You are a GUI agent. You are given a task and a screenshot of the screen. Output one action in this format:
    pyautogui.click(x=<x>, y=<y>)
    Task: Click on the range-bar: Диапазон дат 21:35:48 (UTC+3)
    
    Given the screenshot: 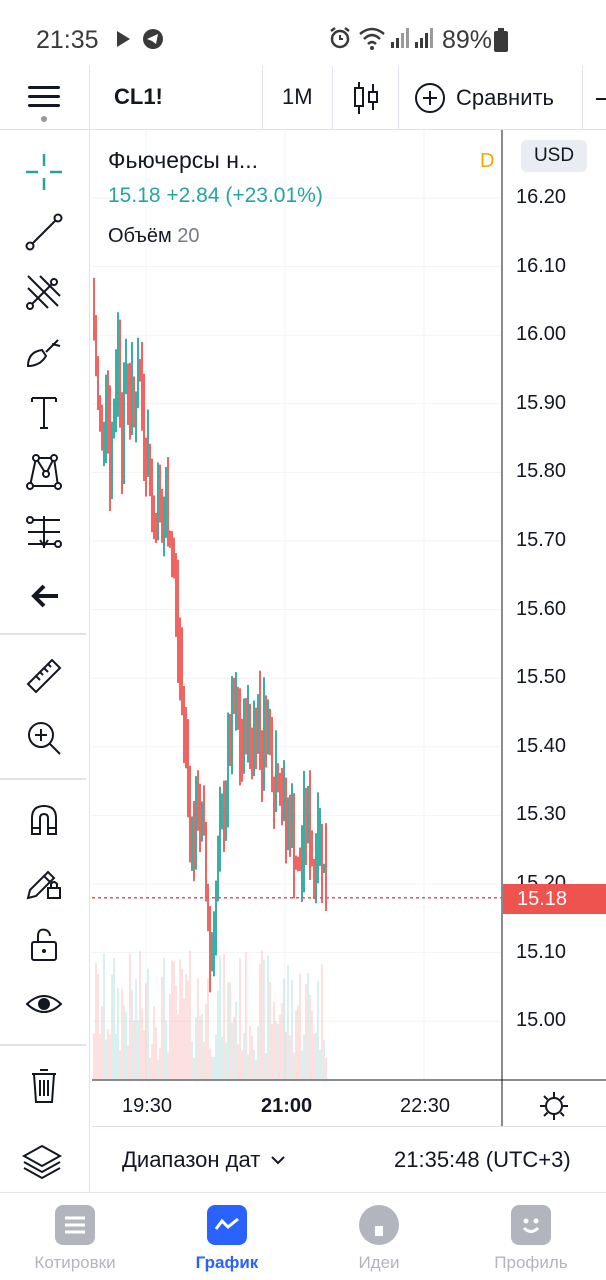 What is the action you would take?
    pyautogui.click(x=349, y=1159)
    